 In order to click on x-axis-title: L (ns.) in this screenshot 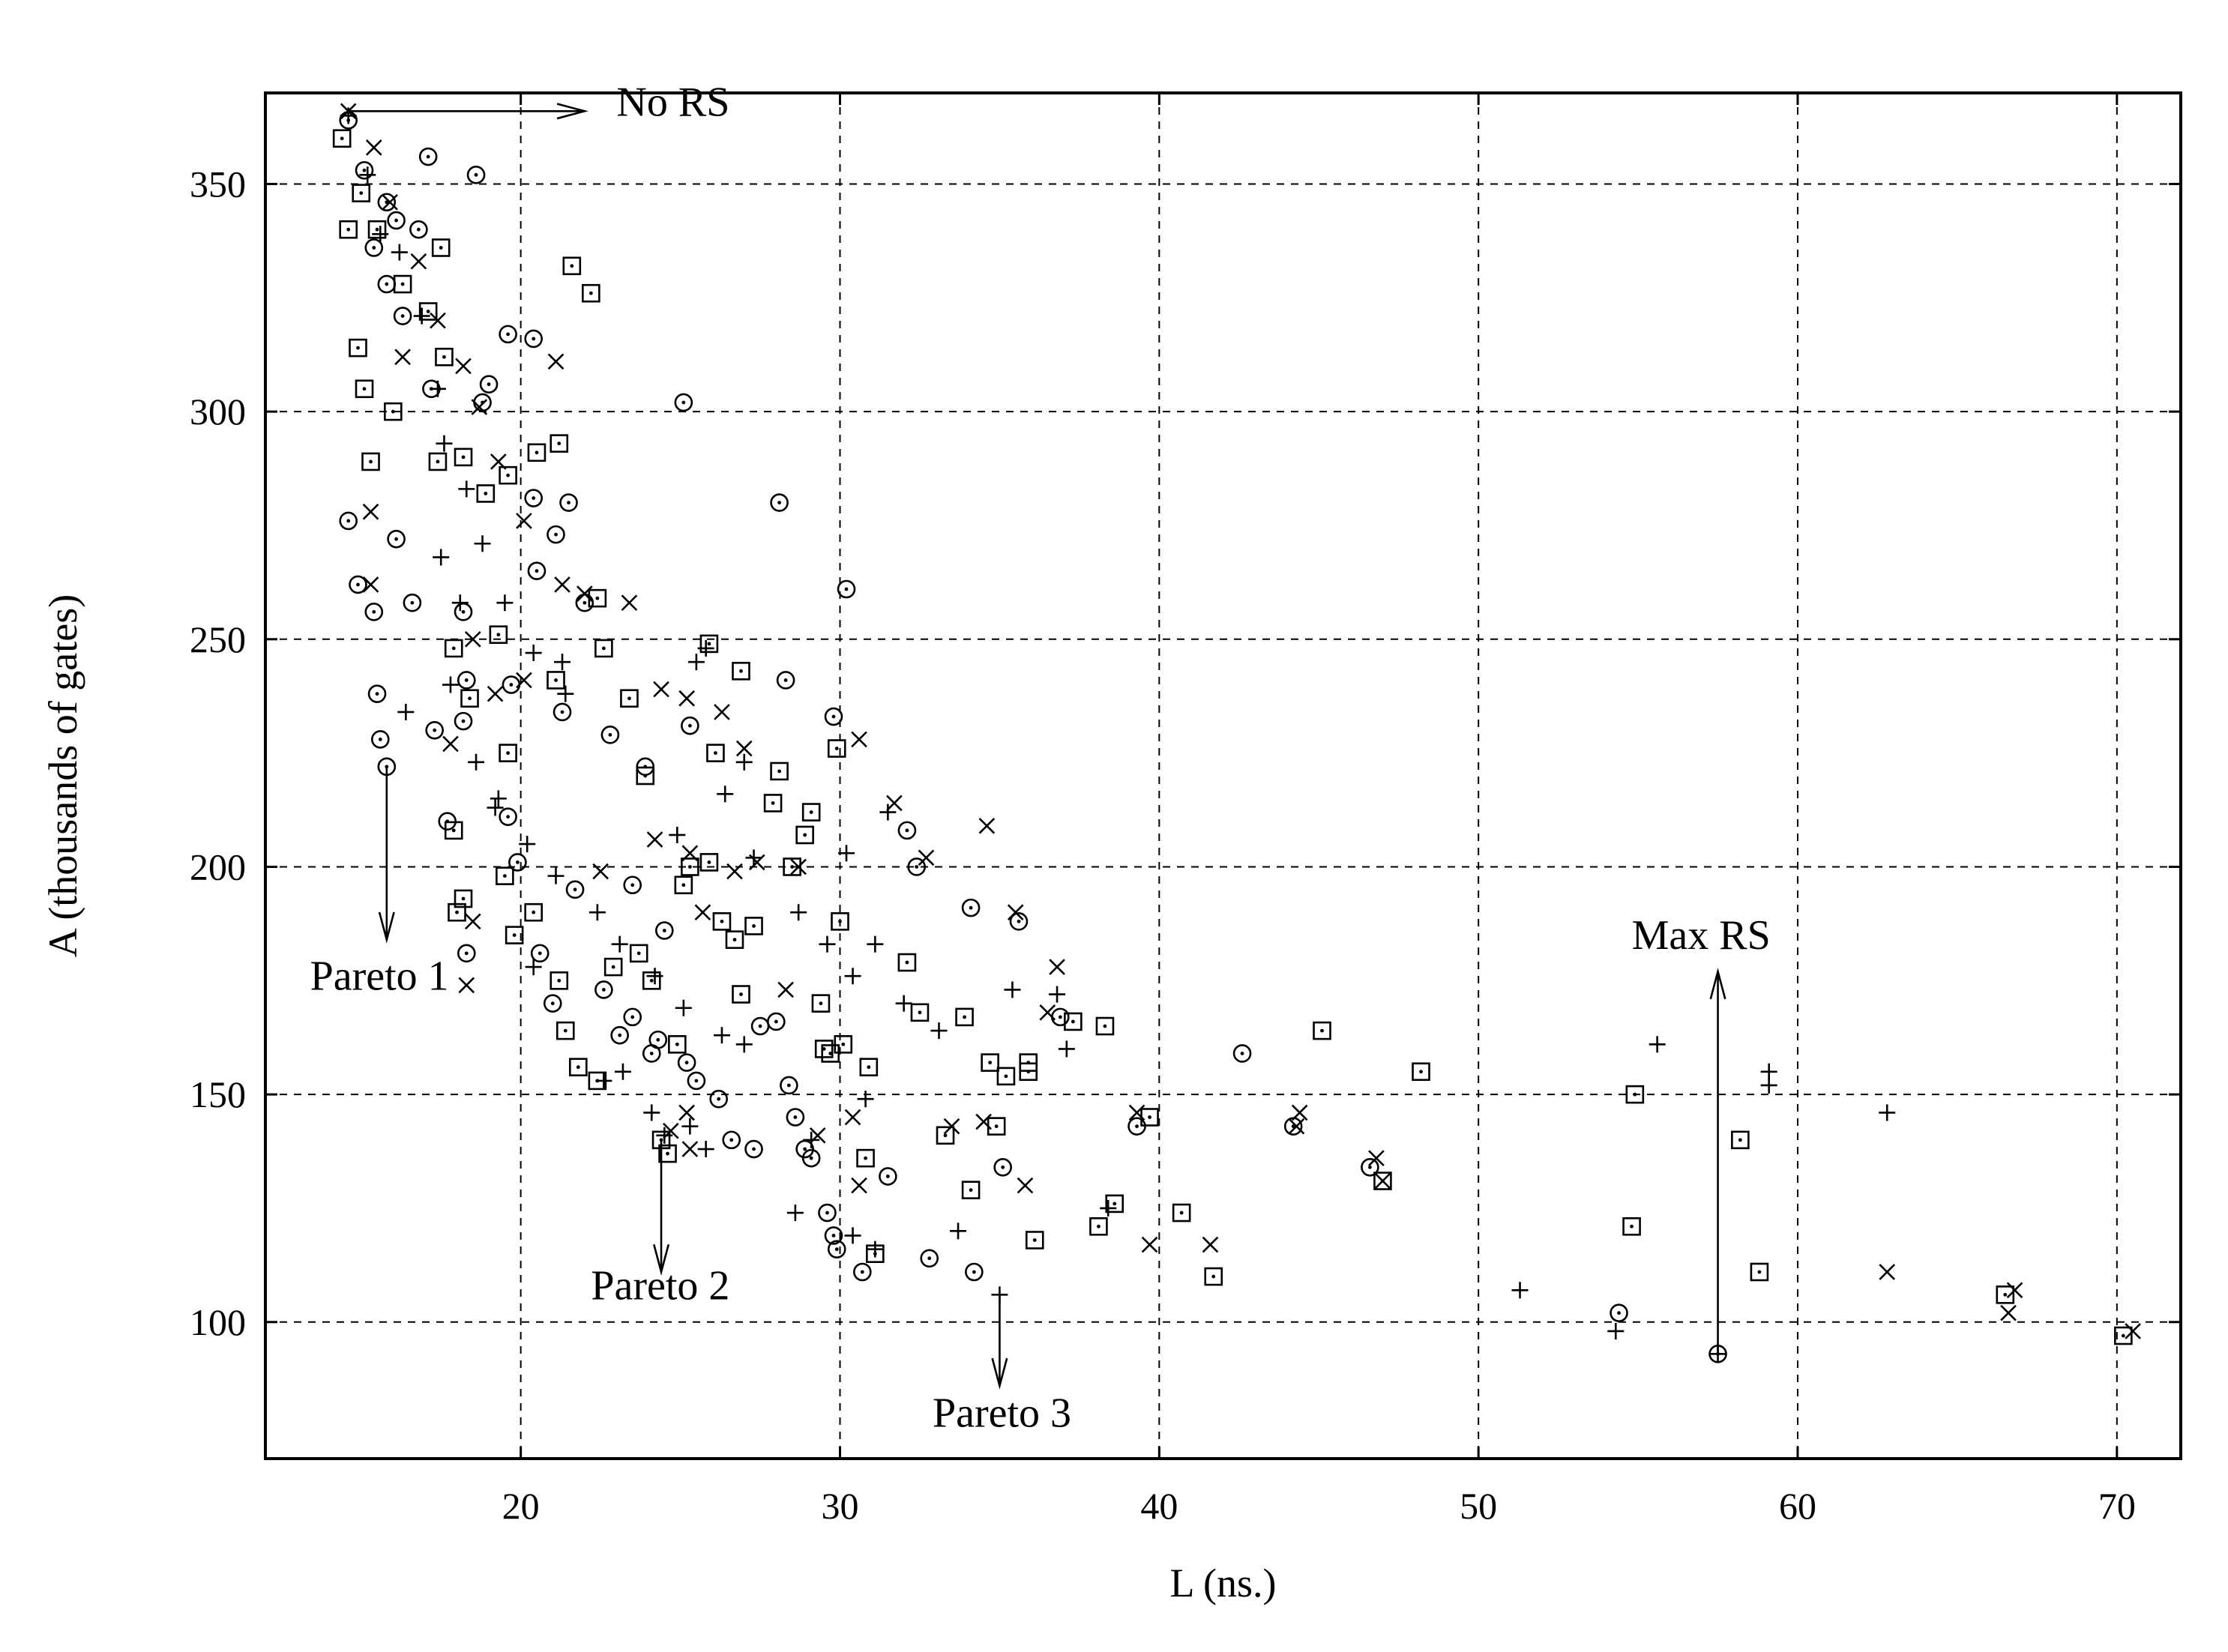, I will do `click(1223, 1583)`.